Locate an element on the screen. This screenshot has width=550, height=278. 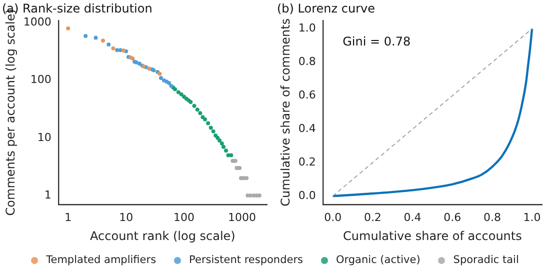
y-axis-title: Cumulative share of comments is located at coordinates (285, 112).